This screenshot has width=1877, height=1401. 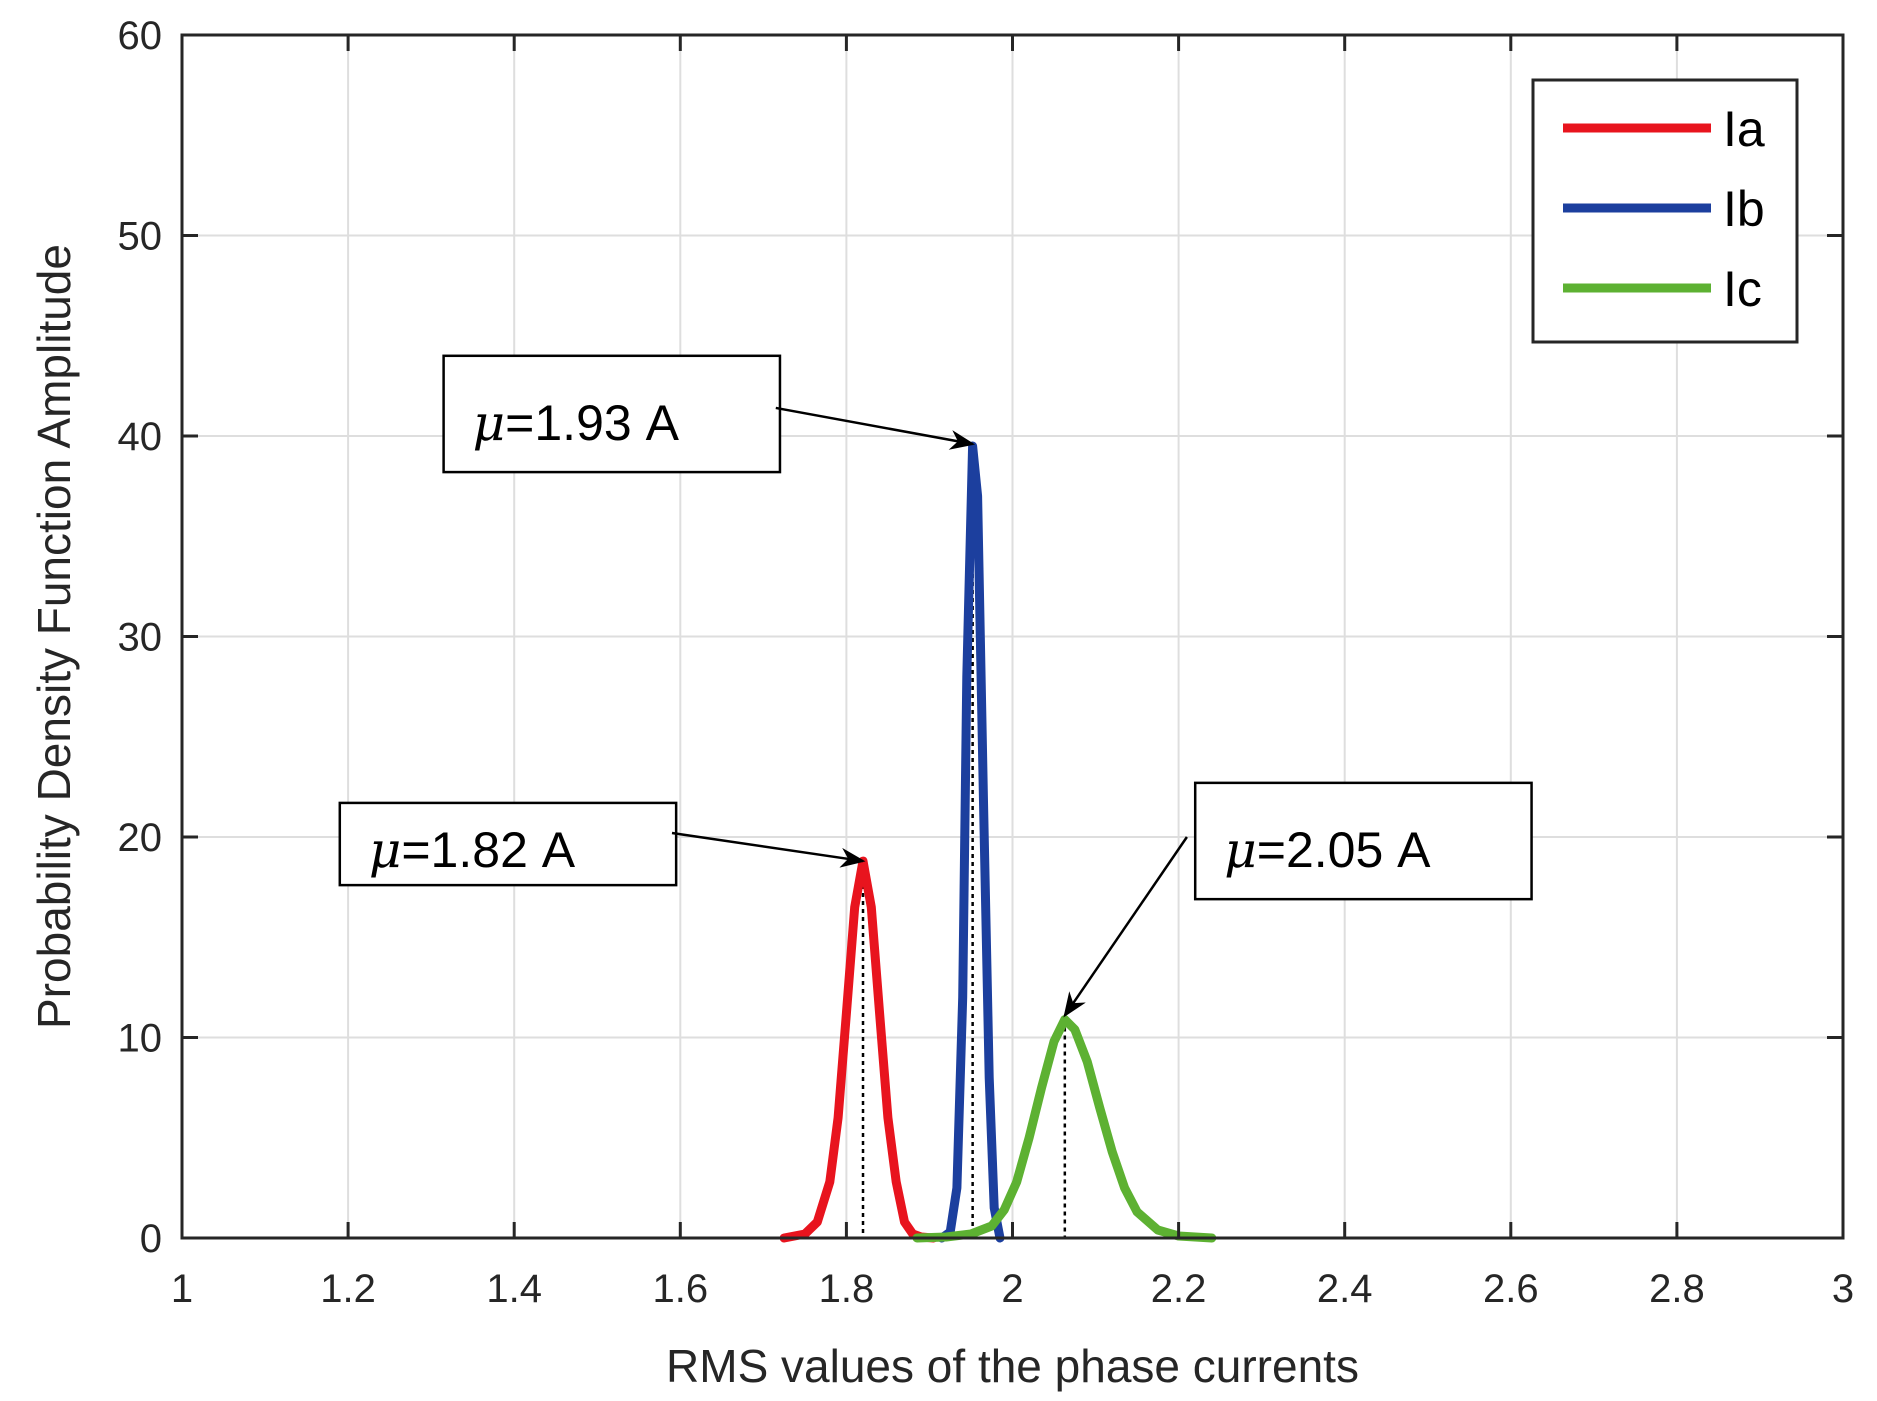 I want to click on legend: Ia Ib Ic, so click(x=1665, y=211).